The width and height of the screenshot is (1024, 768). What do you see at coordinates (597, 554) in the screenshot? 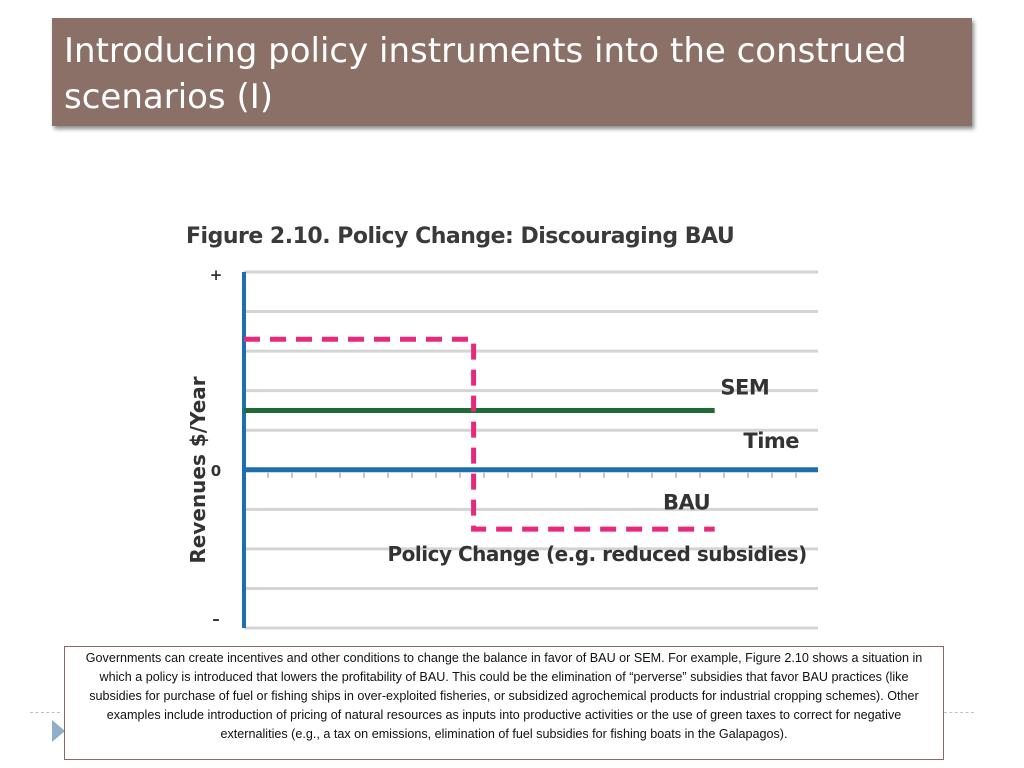
I see `chart-annotation: Policy Change (e.g. reduced subsidies)` at bounding box center [597, 554].